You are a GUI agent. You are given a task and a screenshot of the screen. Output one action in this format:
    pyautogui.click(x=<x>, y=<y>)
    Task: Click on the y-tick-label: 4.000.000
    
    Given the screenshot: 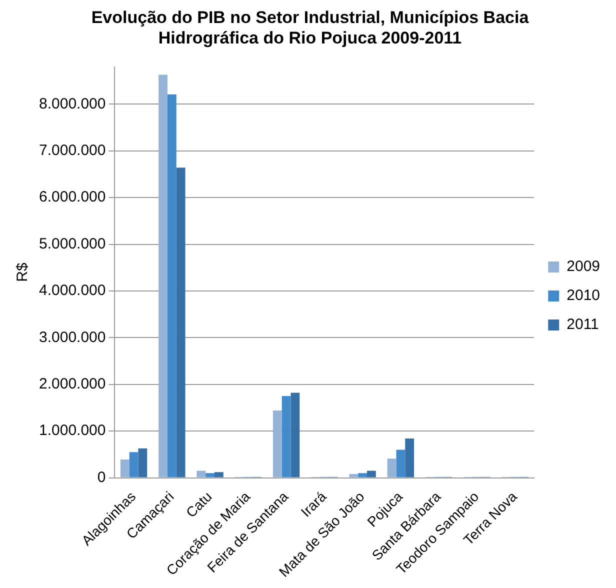 What is the action you would take?
    pyautogui.click(x=72, y=291)
    